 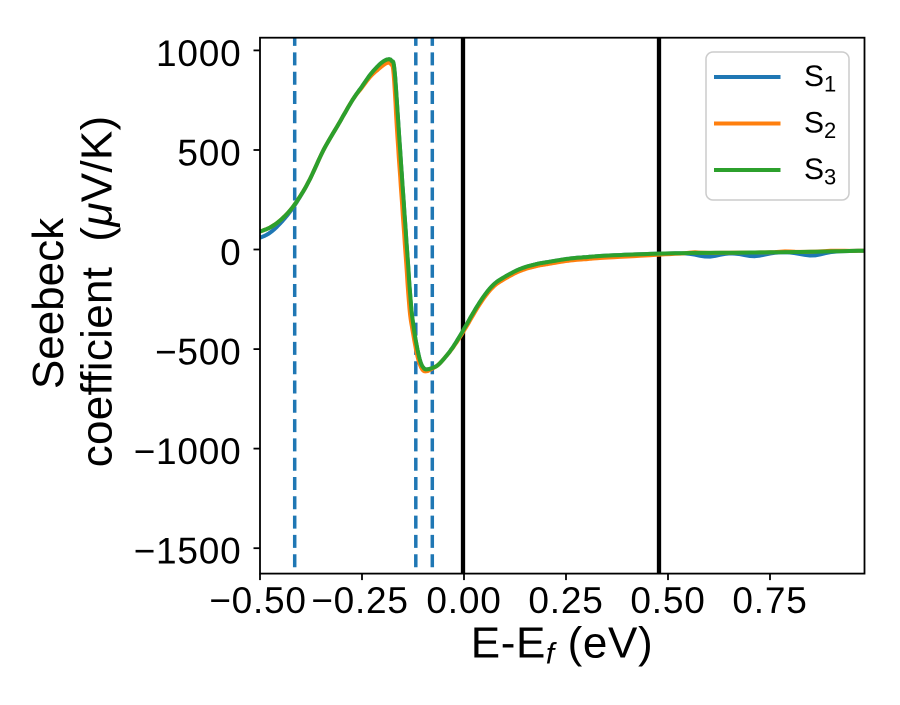 What do you see at coordinates (97, 291) in the screenshot?
I see `svg-text: coefficient (μV/K)` at bounding box center [97, 291].